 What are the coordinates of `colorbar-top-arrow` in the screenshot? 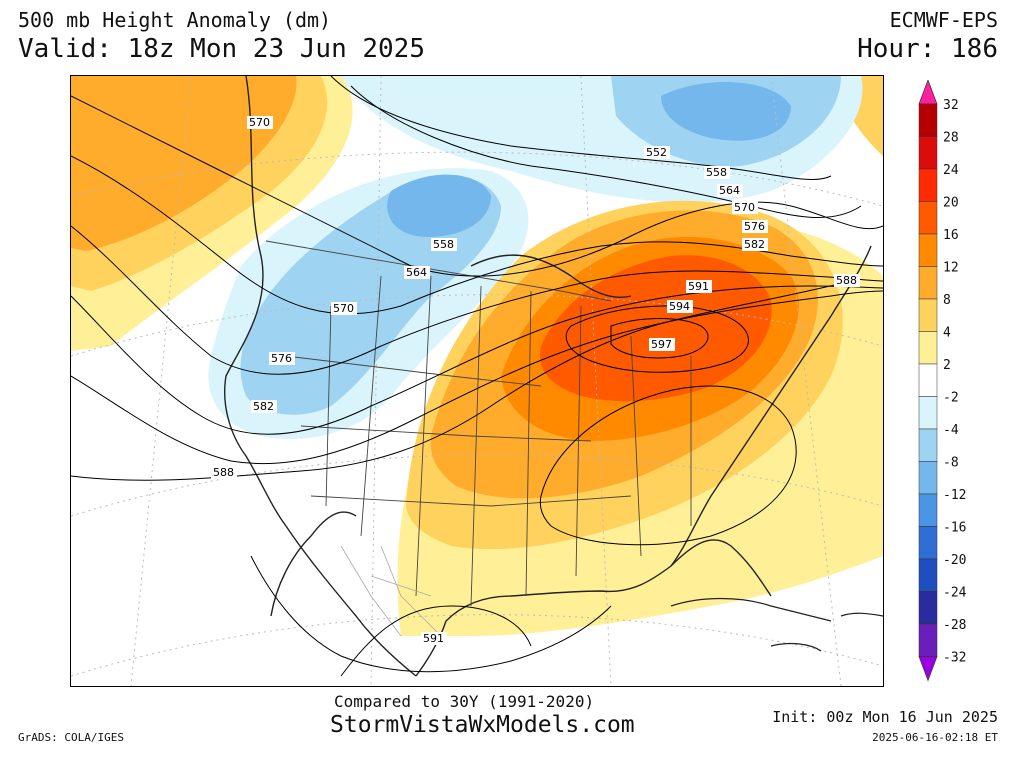 It's located at (928, 92).